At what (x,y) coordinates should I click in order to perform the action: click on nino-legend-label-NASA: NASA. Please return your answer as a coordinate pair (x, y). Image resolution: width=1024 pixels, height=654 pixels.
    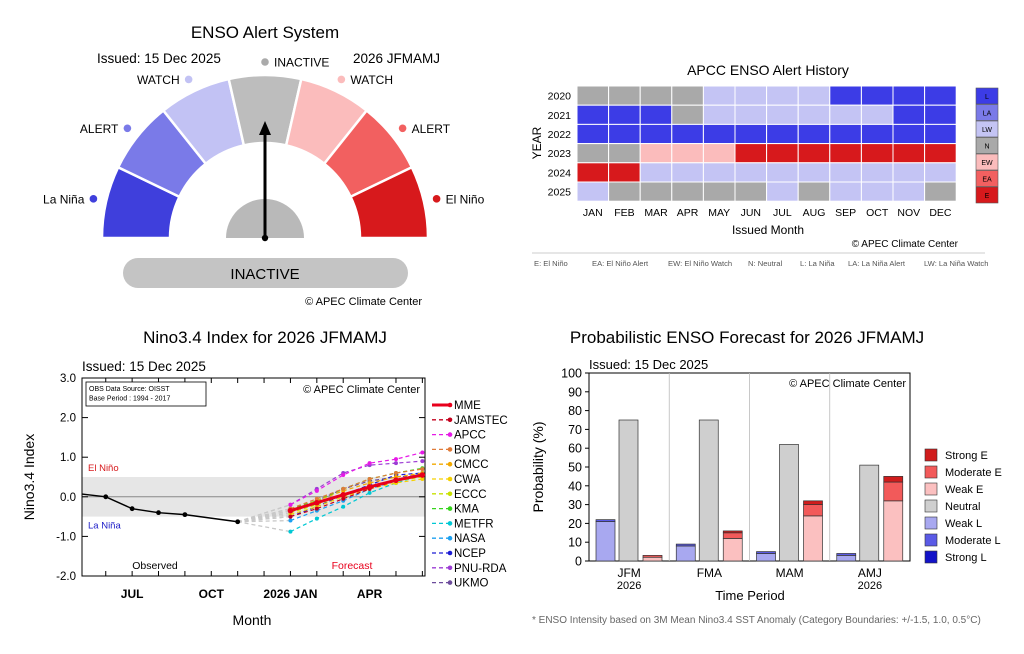
    Looking at the image, I should click on (470, 539).